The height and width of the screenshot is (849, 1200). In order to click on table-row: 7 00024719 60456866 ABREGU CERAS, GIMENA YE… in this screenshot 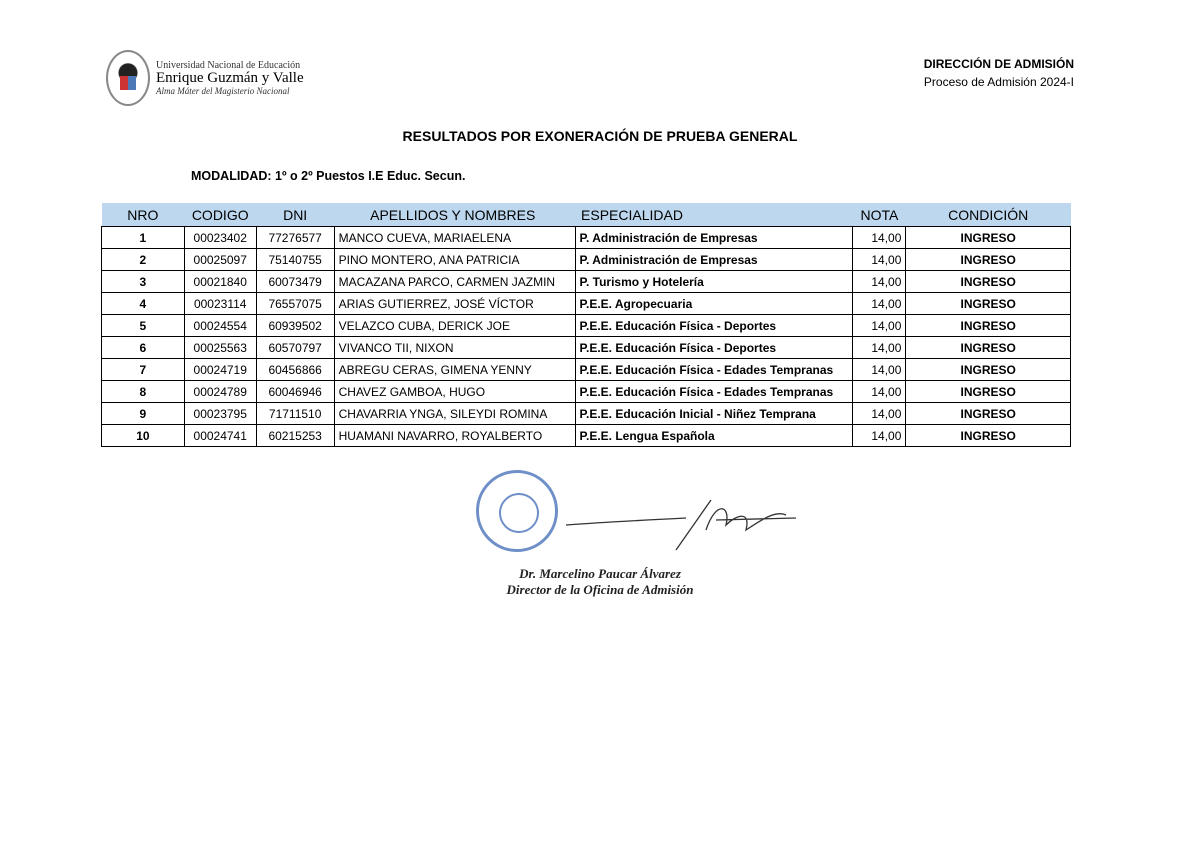, I will do `click(586, 369)`.